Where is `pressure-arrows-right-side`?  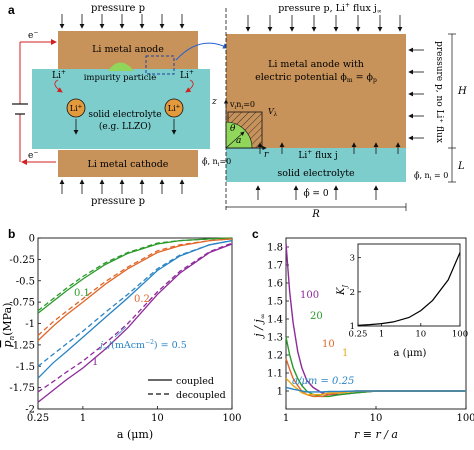
pressure-arrows-right-side is located at coordinates (416, 94).